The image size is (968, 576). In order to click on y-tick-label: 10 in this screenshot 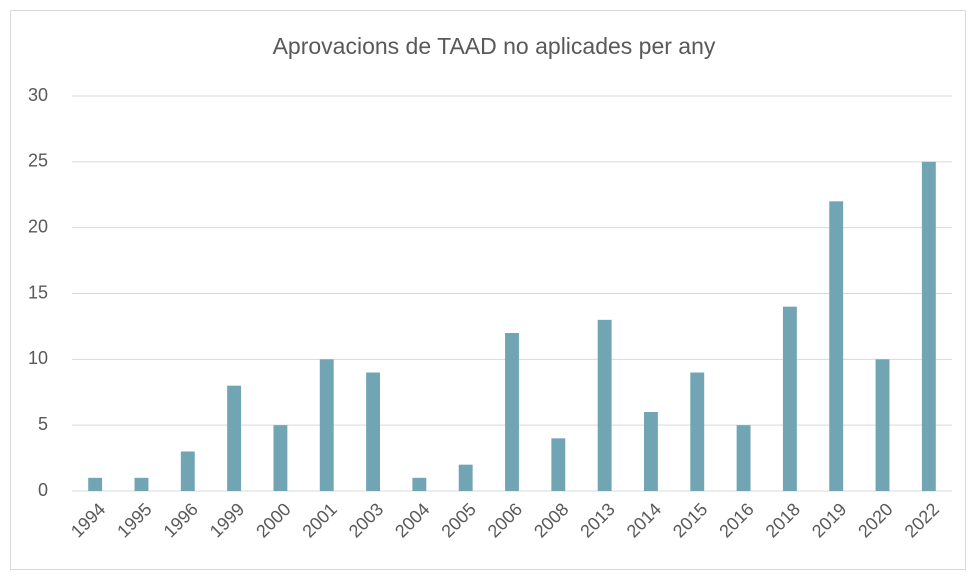, I will do `click(38, 358)`.